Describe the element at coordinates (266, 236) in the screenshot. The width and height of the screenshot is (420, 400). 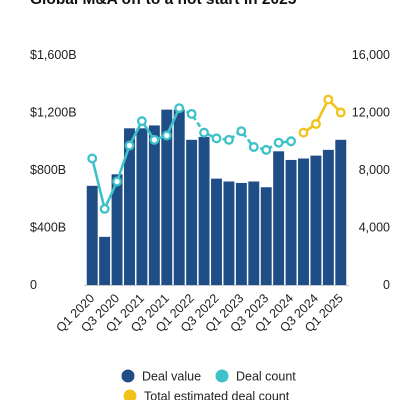
I see `bar-q3-2023` at that location.